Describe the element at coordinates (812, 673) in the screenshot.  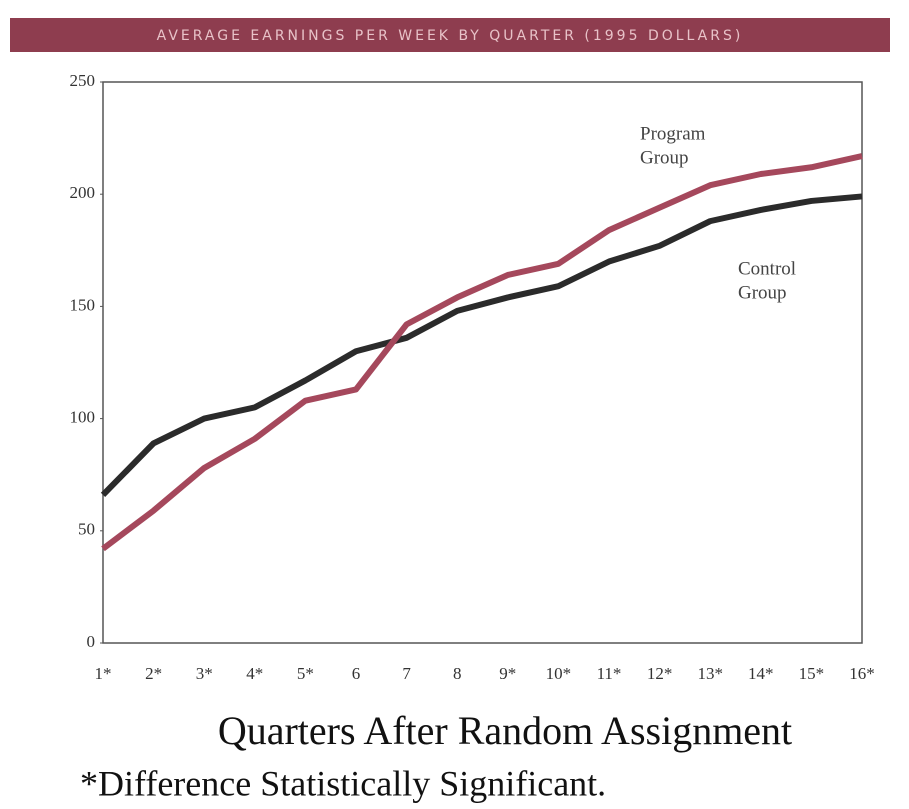
I see `x-tick-label: 15*` at that location.